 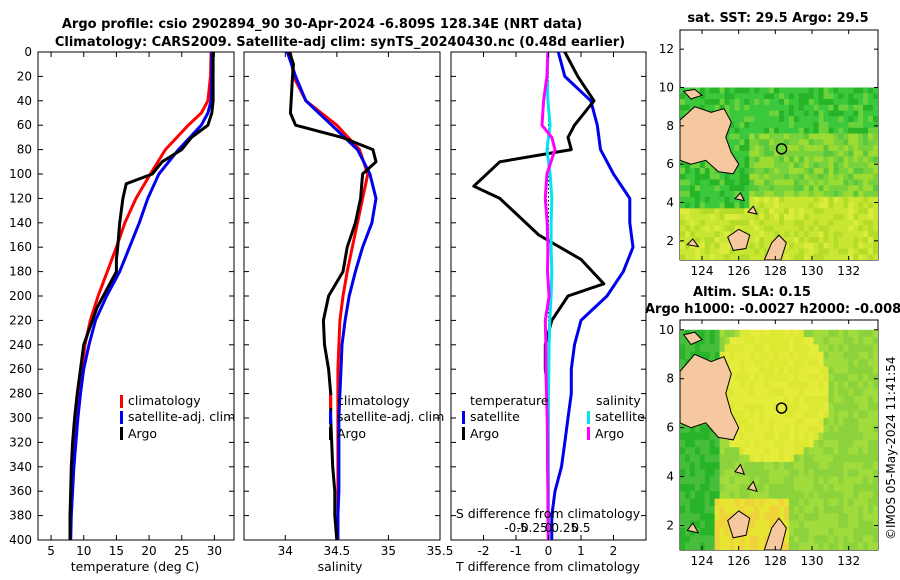 What do you see at coordinates (588, 433) in the screenshot?
I see `legend-mark-sal-argo` at bounding box center [588, 433].